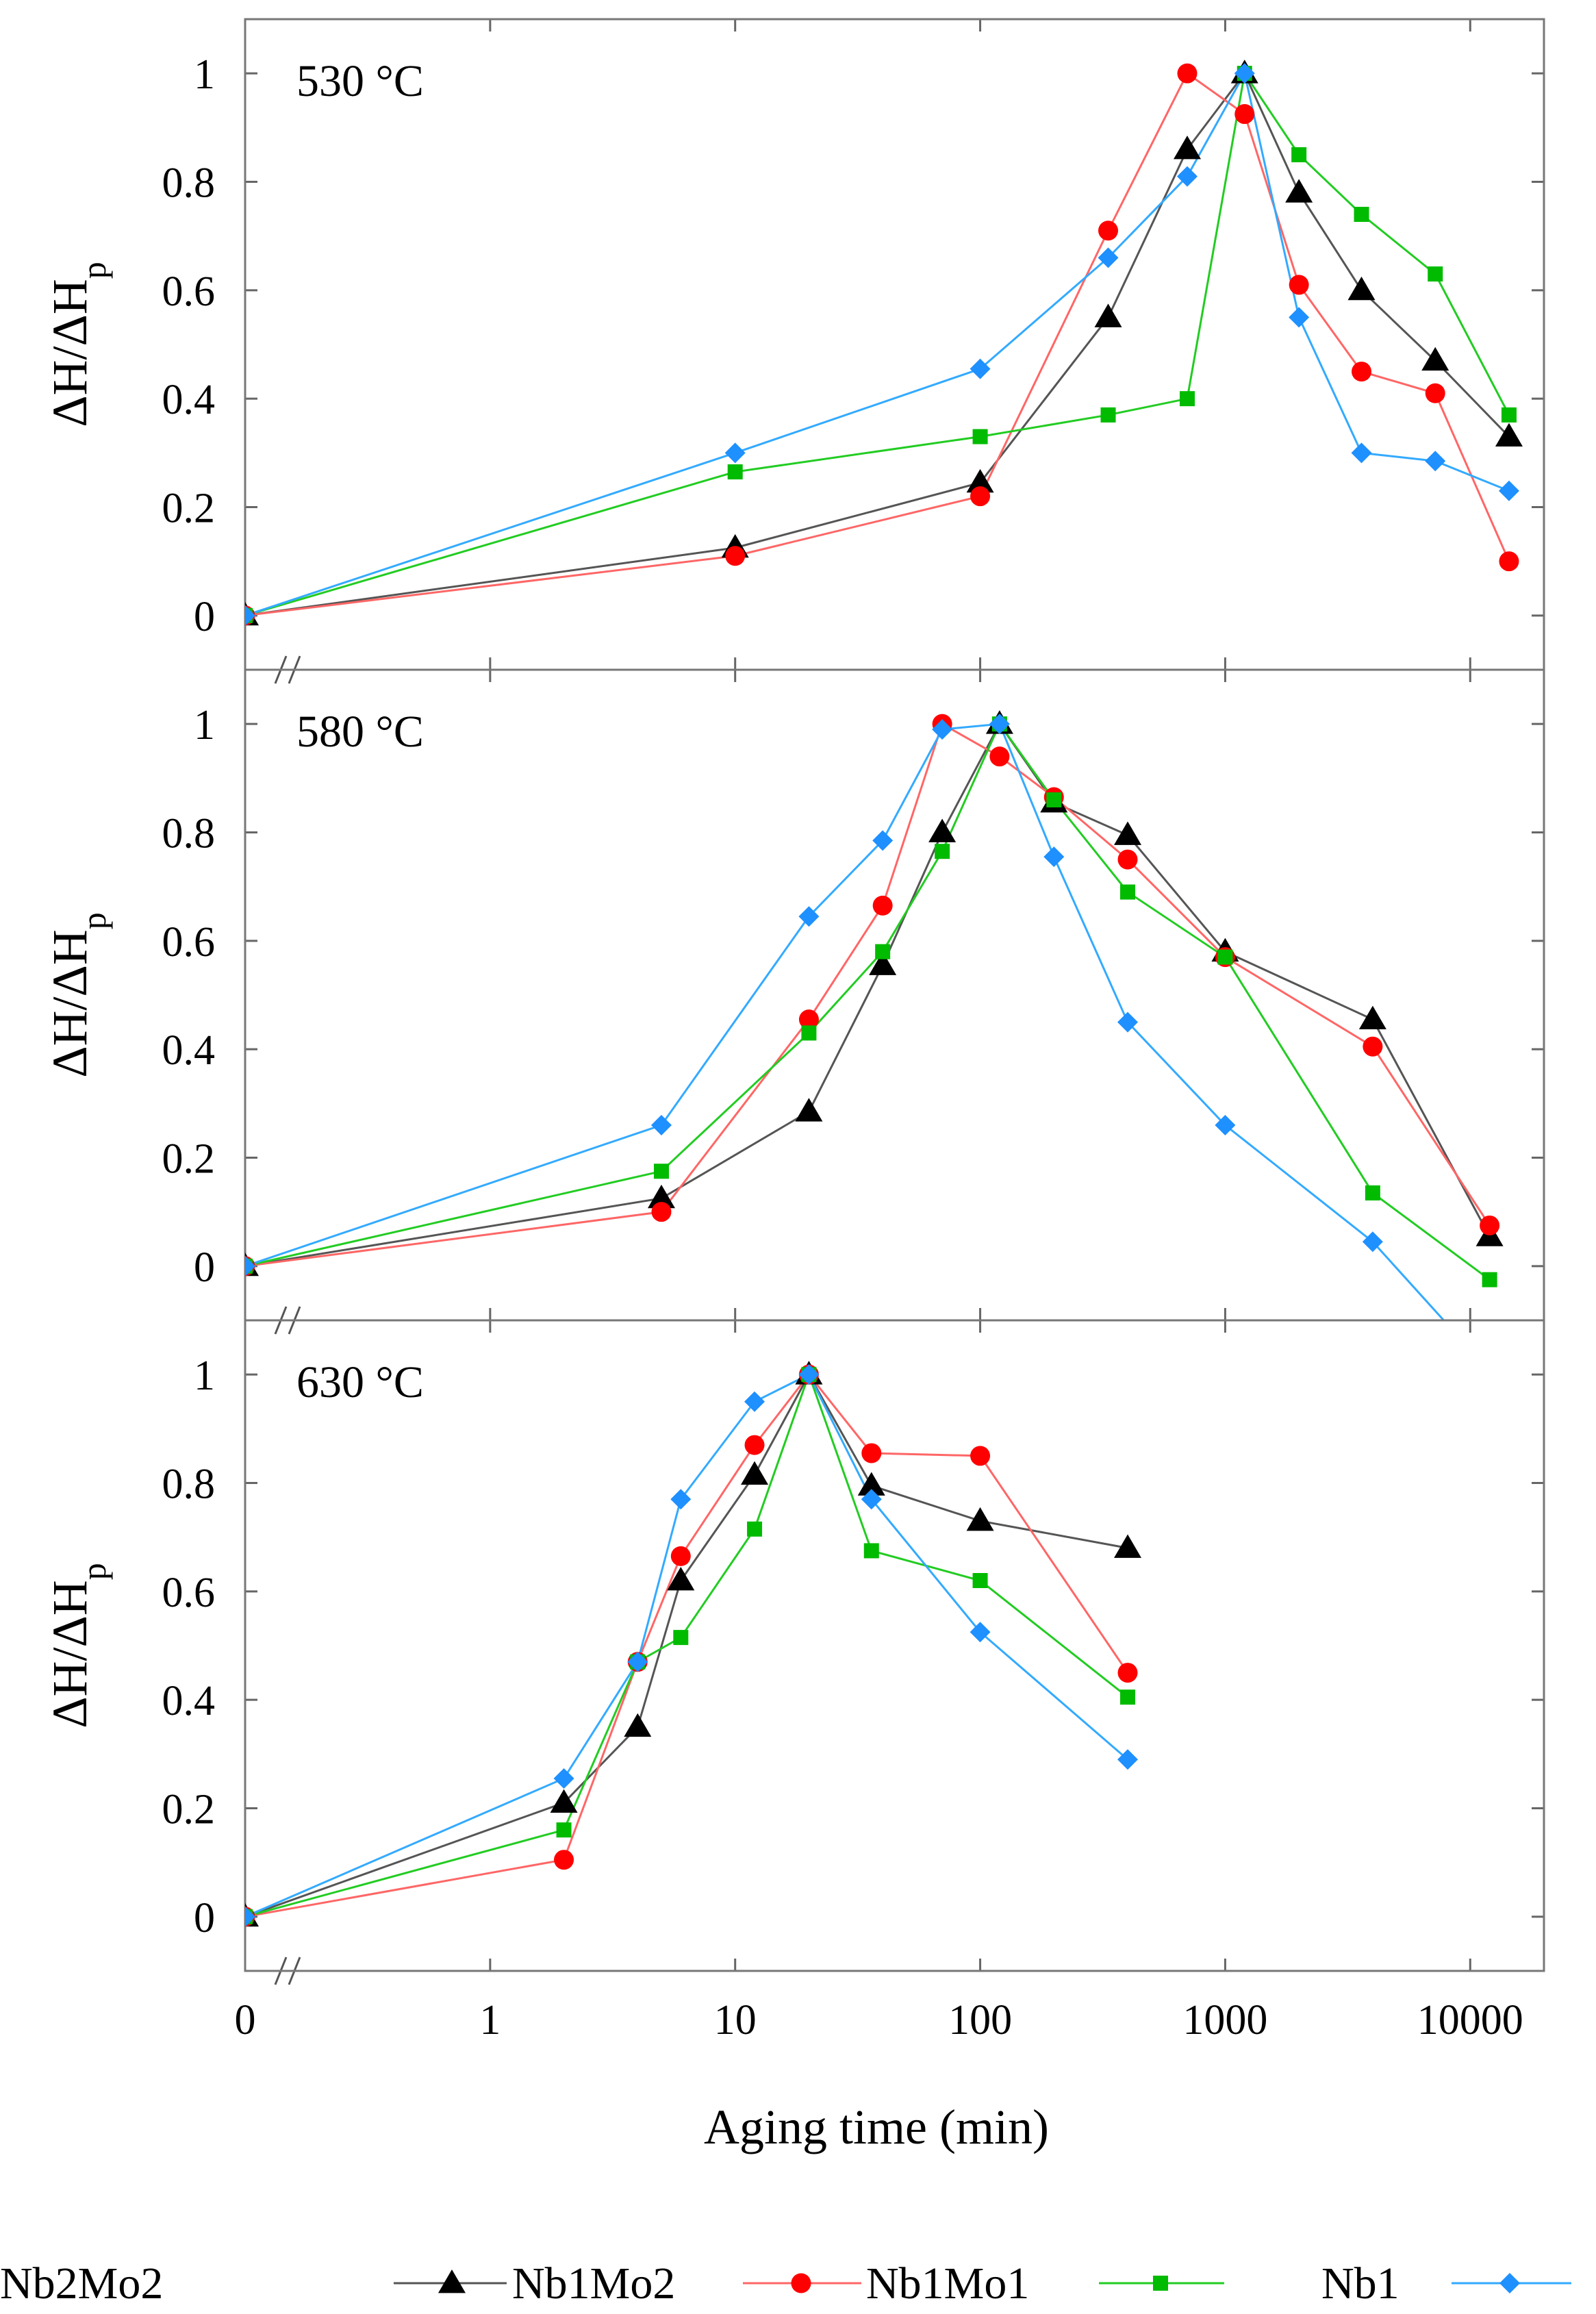 This screenshot has height=2314, width=1596. Describe the element at coordinates (360, 732) in the screenshot. I see `panel-title: 580 °C` at that location.